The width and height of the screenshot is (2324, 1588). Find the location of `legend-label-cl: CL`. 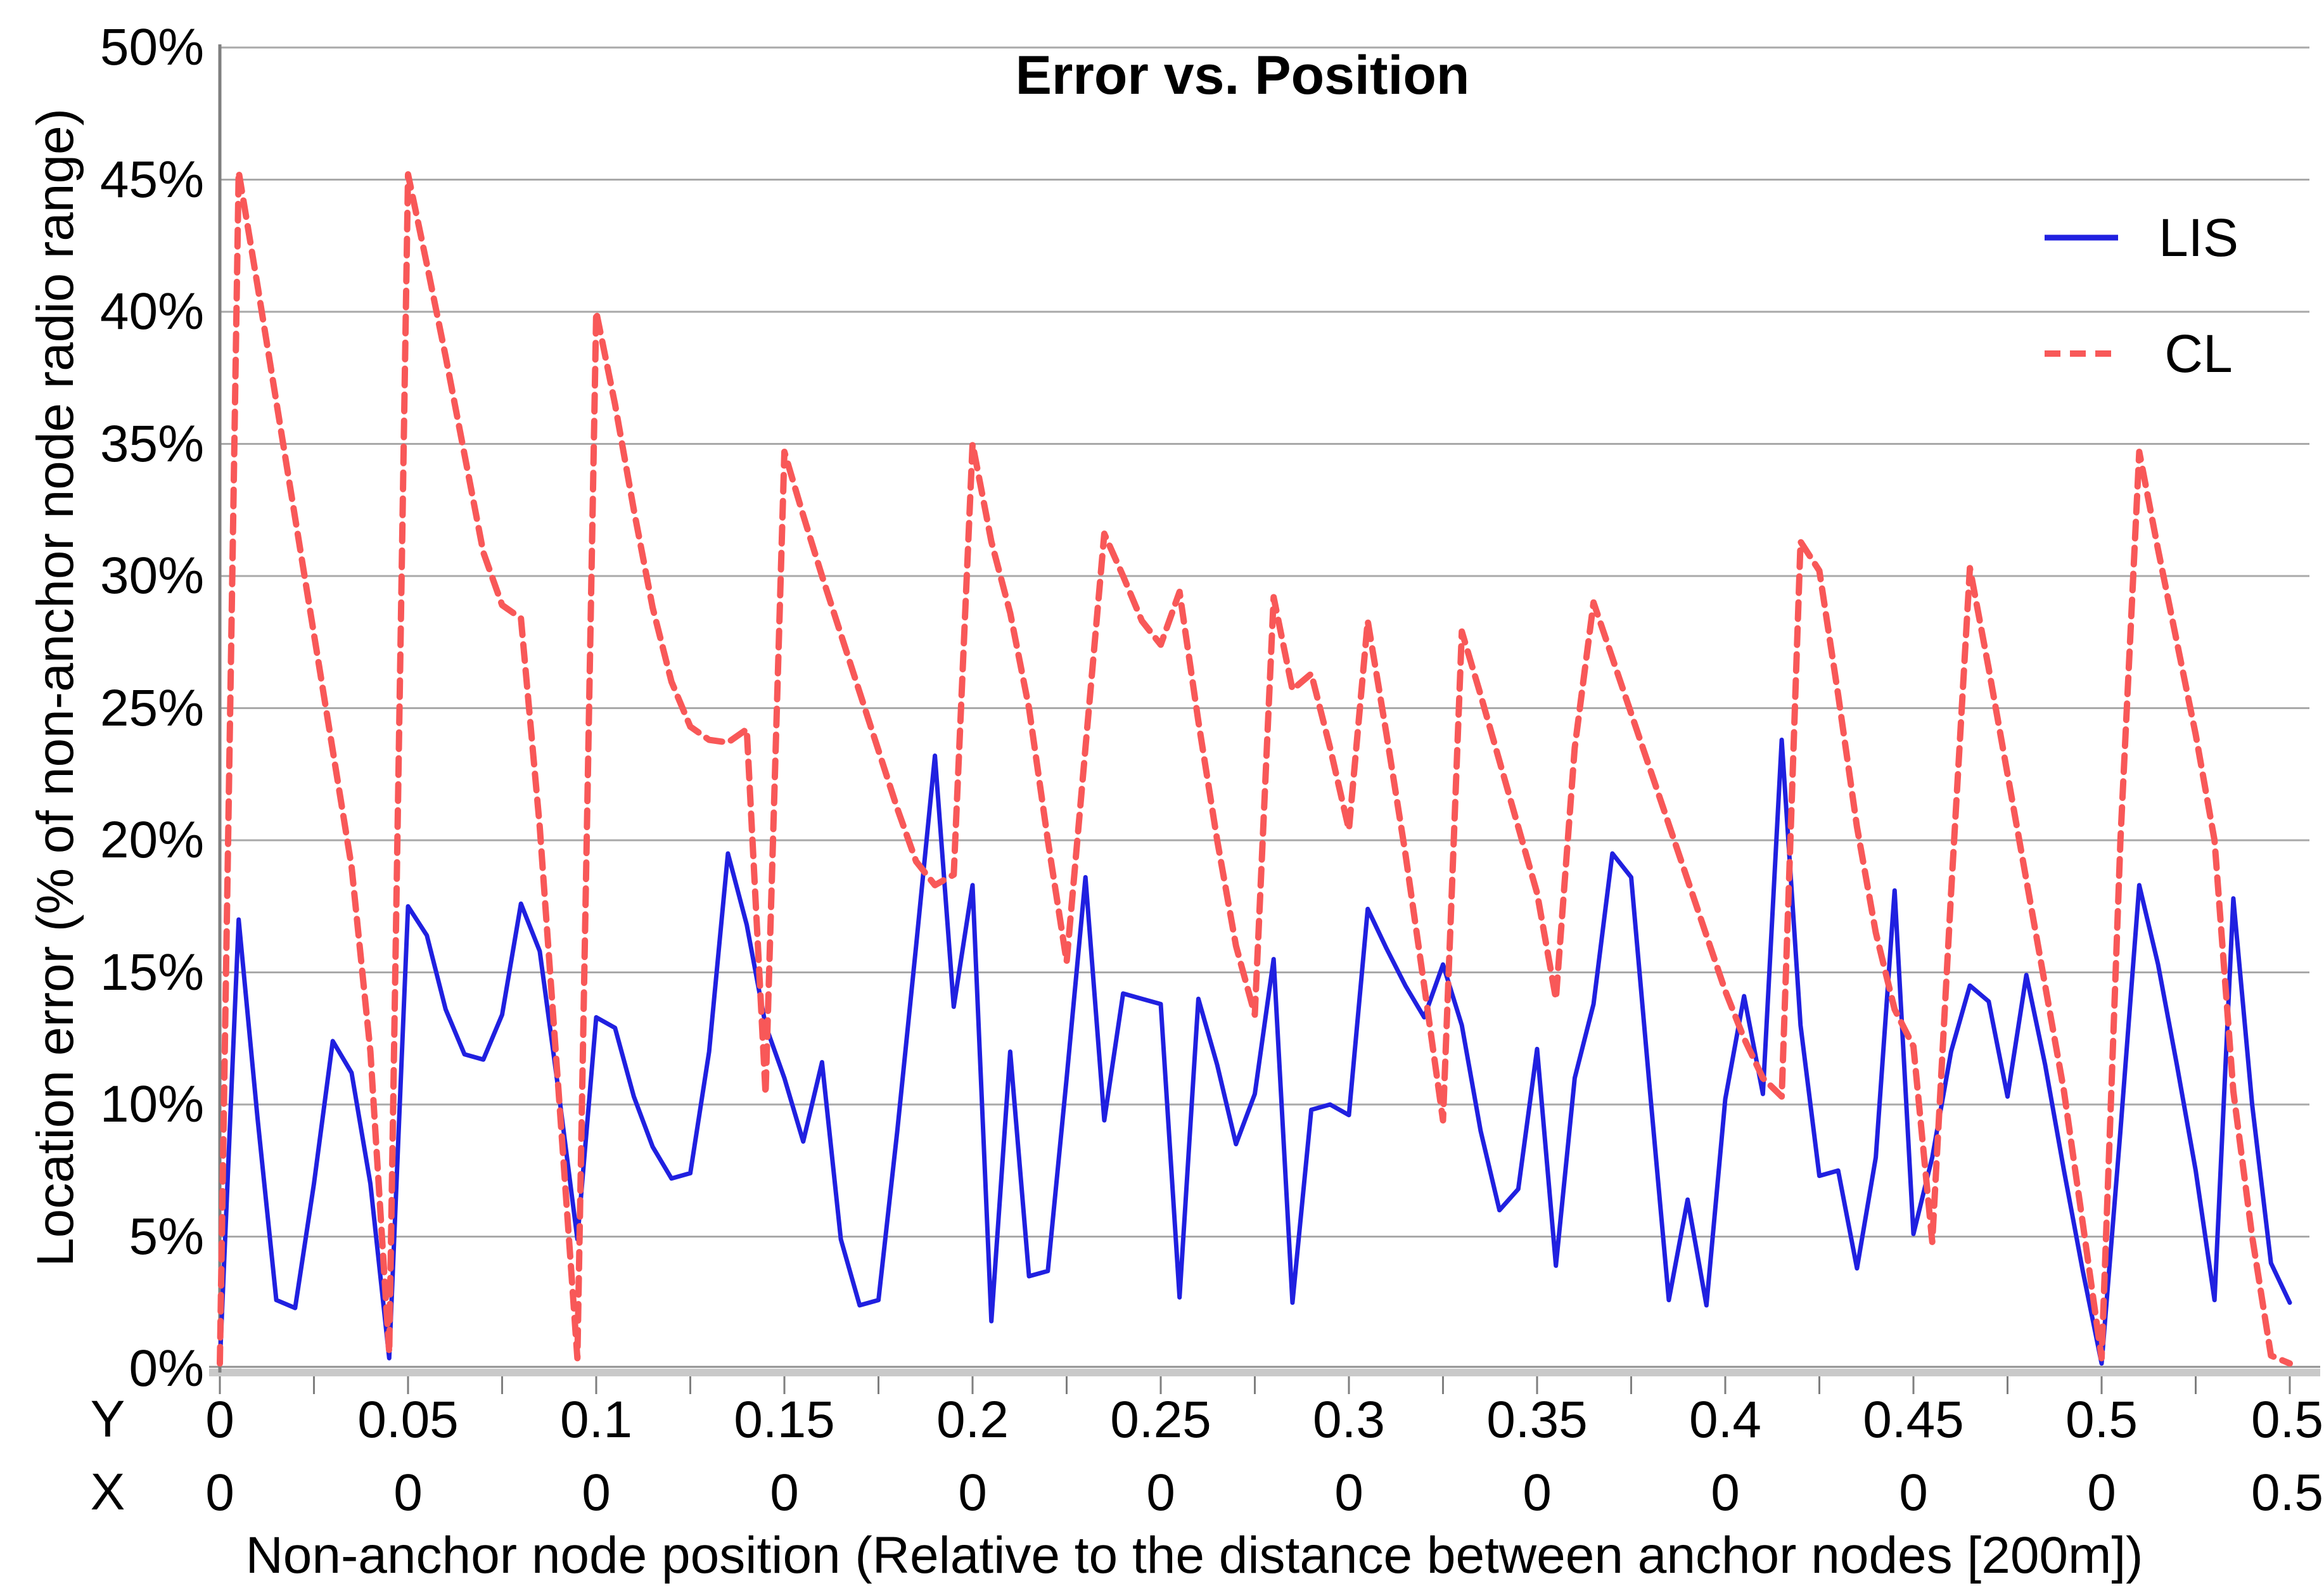

legend-label-cl: CL is located at coordinates (2198, 353).